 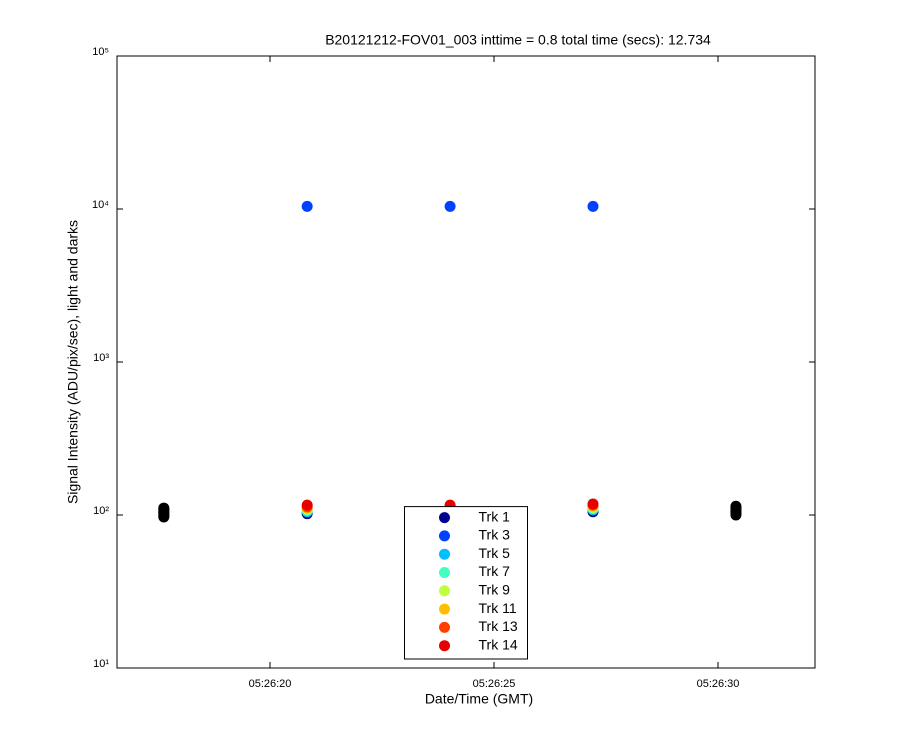 What do you see at coordinates (101, 664) in the screenshot?
I see `y-tick-label: 10¹` at bounding box center [101, 664].